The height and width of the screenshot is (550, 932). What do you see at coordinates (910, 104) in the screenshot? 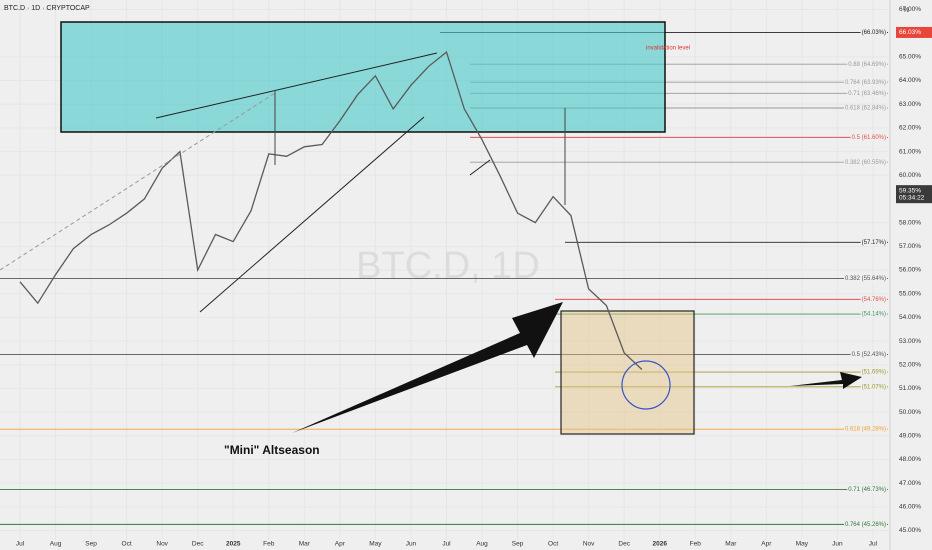
I see `y-tick-label: 63.00%` at bounding box center [910, 104].